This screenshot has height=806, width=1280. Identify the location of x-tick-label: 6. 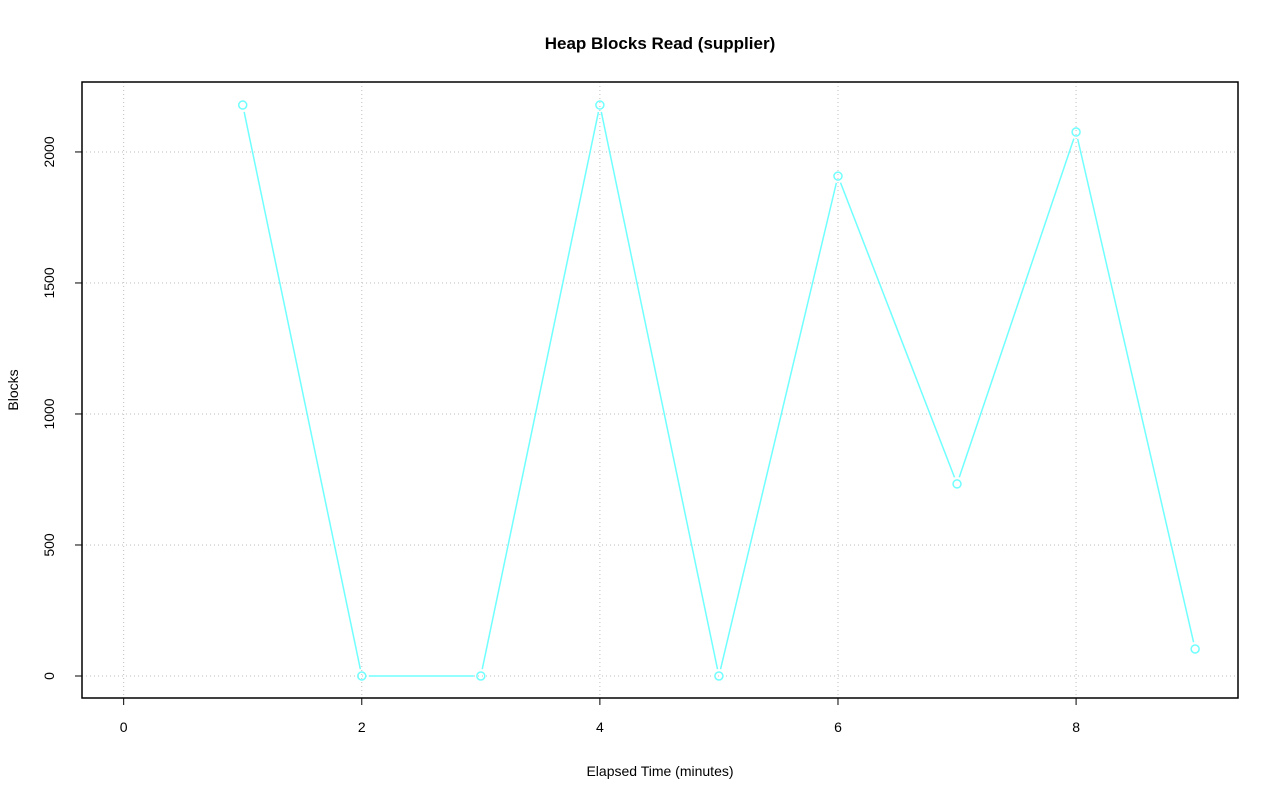
(838, 727).